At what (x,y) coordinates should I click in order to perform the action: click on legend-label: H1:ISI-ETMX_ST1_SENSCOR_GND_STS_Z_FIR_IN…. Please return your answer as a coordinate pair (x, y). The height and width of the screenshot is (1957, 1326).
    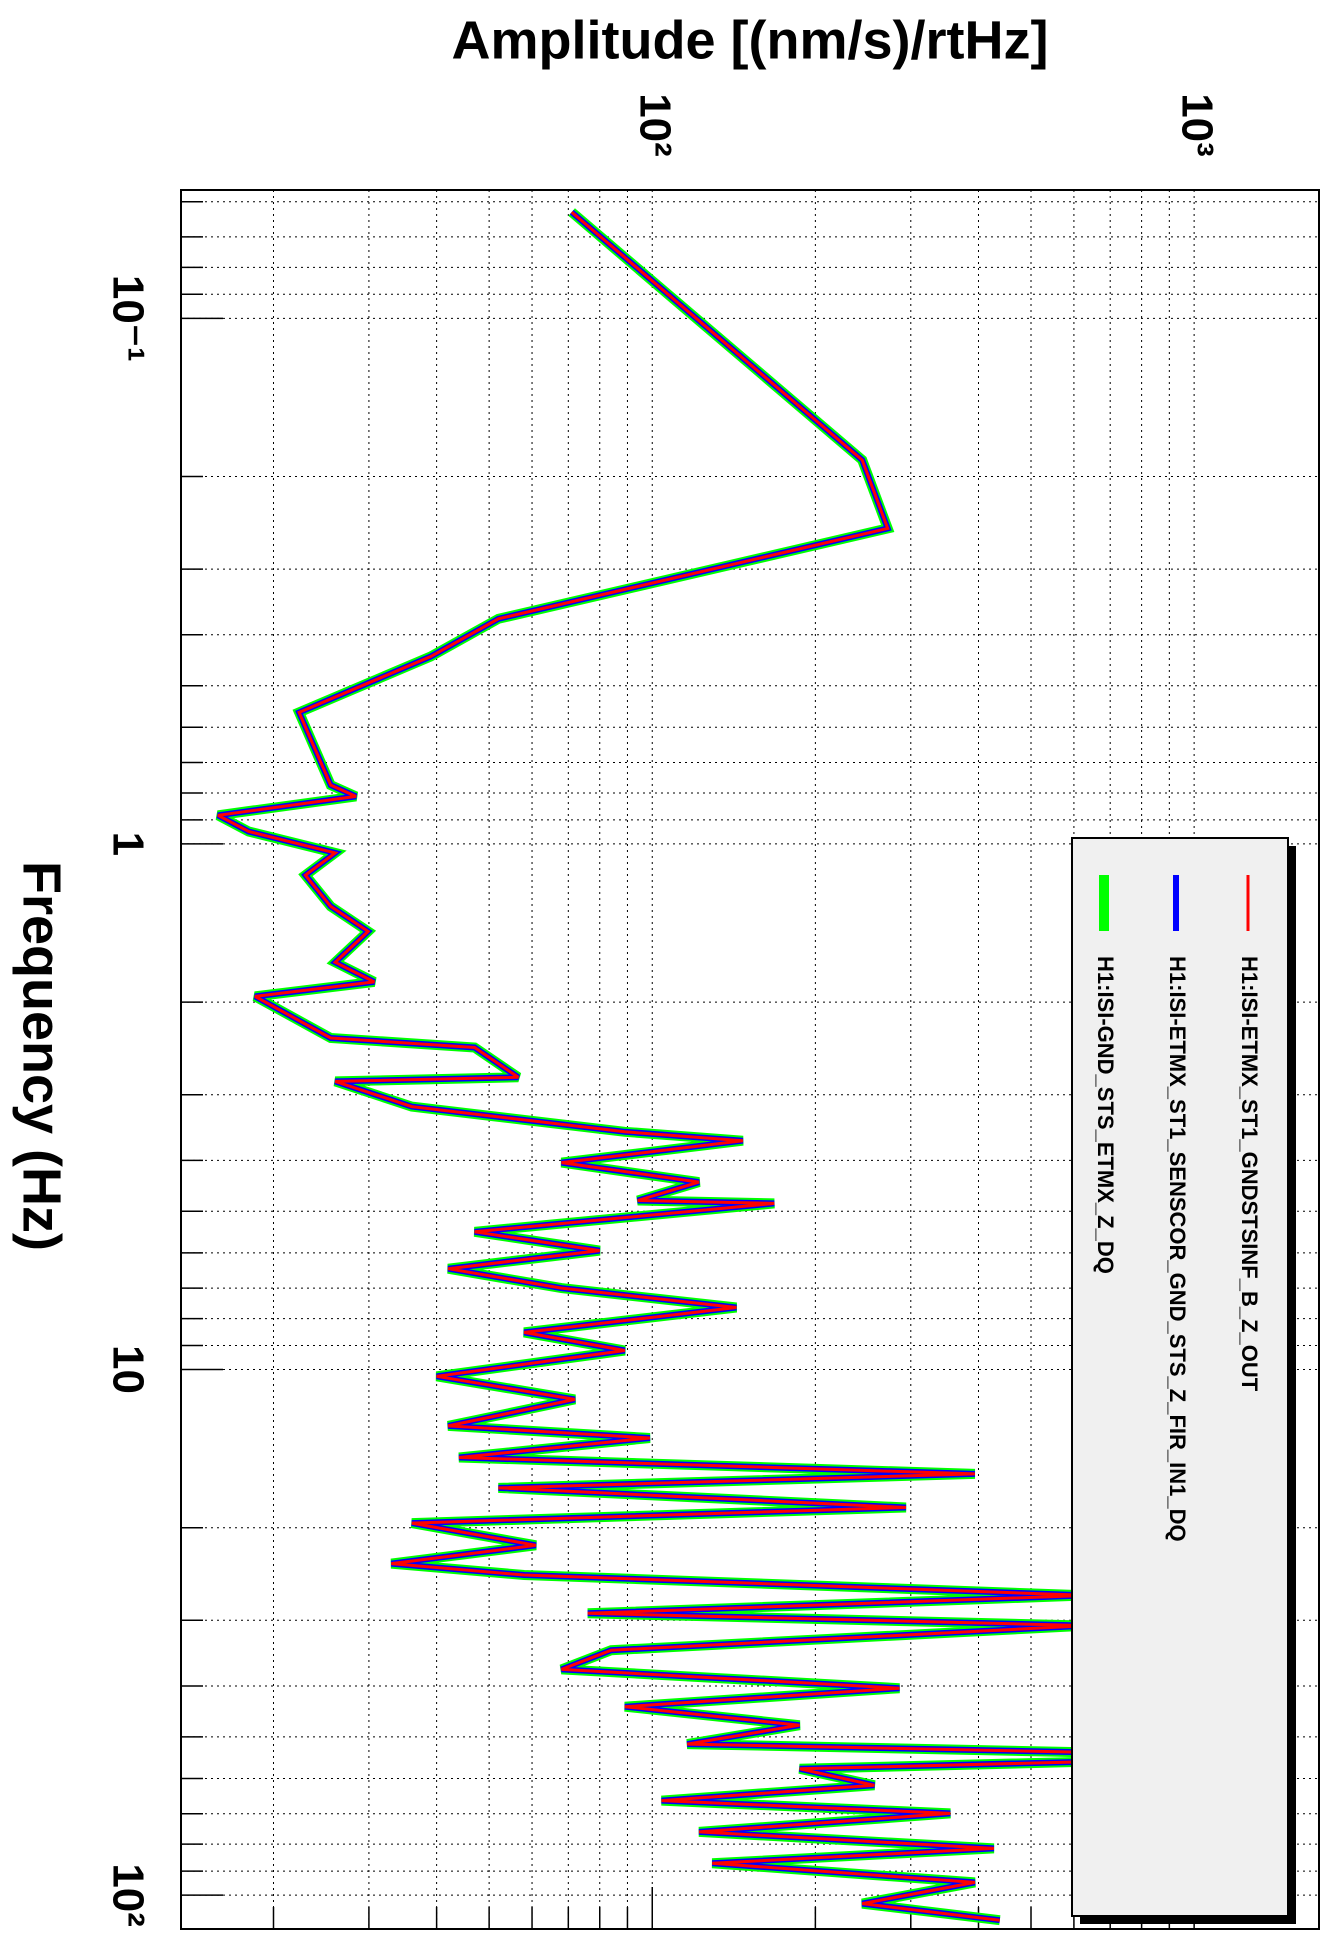
    Looking at the image, I should click on (1177, 1249).